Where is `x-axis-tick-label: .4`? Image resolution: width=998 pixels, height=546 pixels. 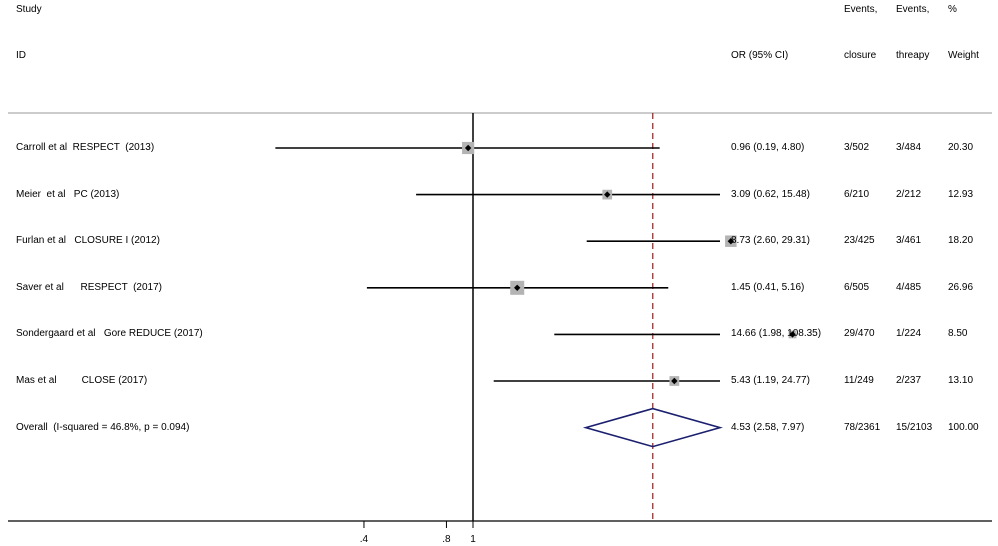
x-axis-tick-label: .4 is located at coordinates (364, 539).